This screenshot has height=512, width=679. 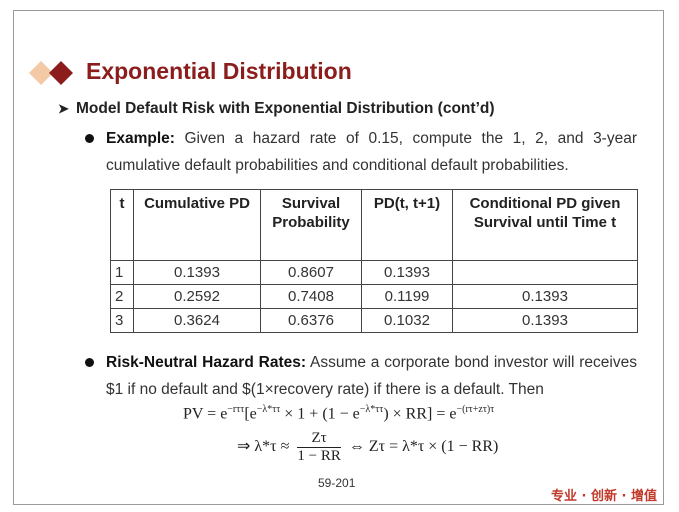 I want to click on hazard-fraction: Zτ 1 − RR, so click(x=319, y=447).